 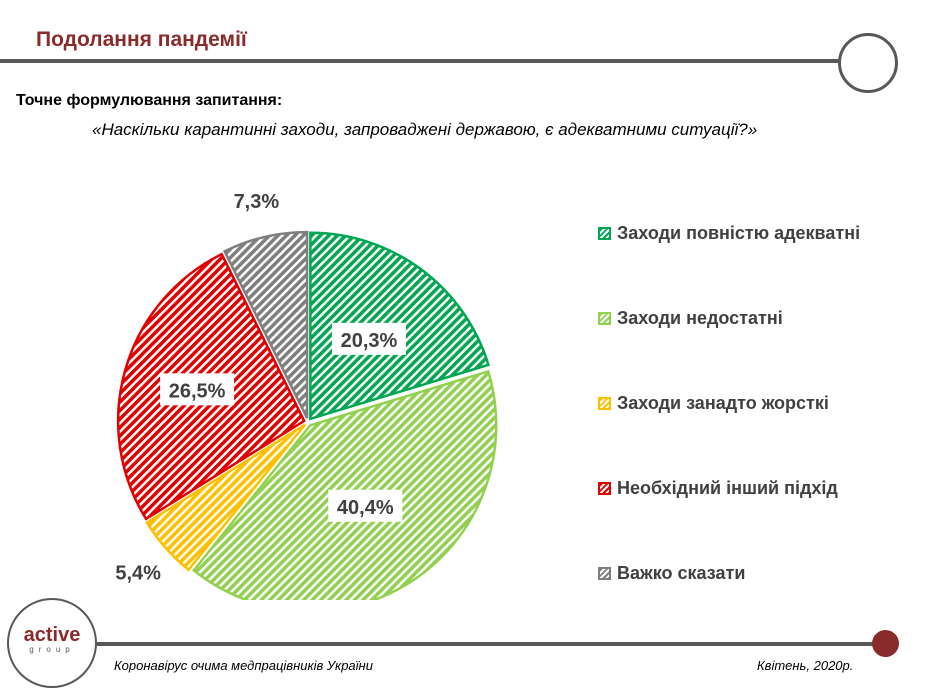 What do you see at coordinates (141, 39) in the screenshot?
I see `page-title: Подолання пандемії` at bounding box center [141, 39].